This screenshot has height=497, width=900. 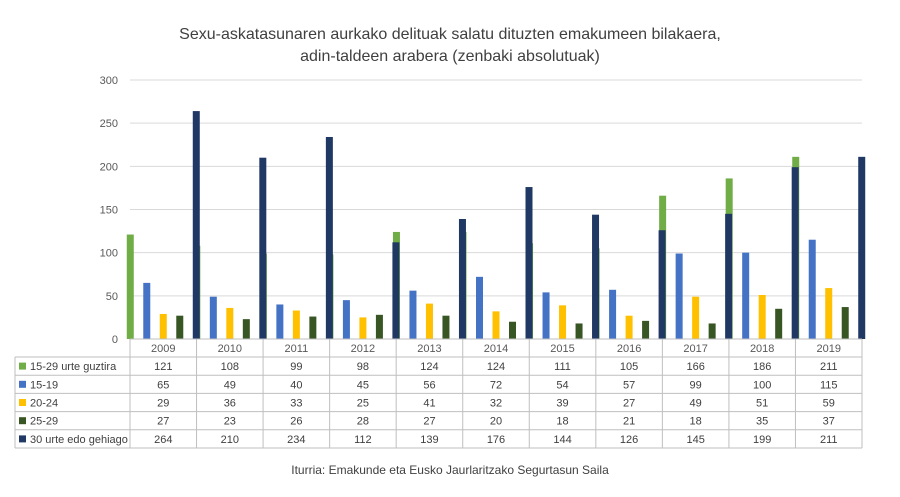 I want to click on data-table-value: 28, so click(x=363, y=422).